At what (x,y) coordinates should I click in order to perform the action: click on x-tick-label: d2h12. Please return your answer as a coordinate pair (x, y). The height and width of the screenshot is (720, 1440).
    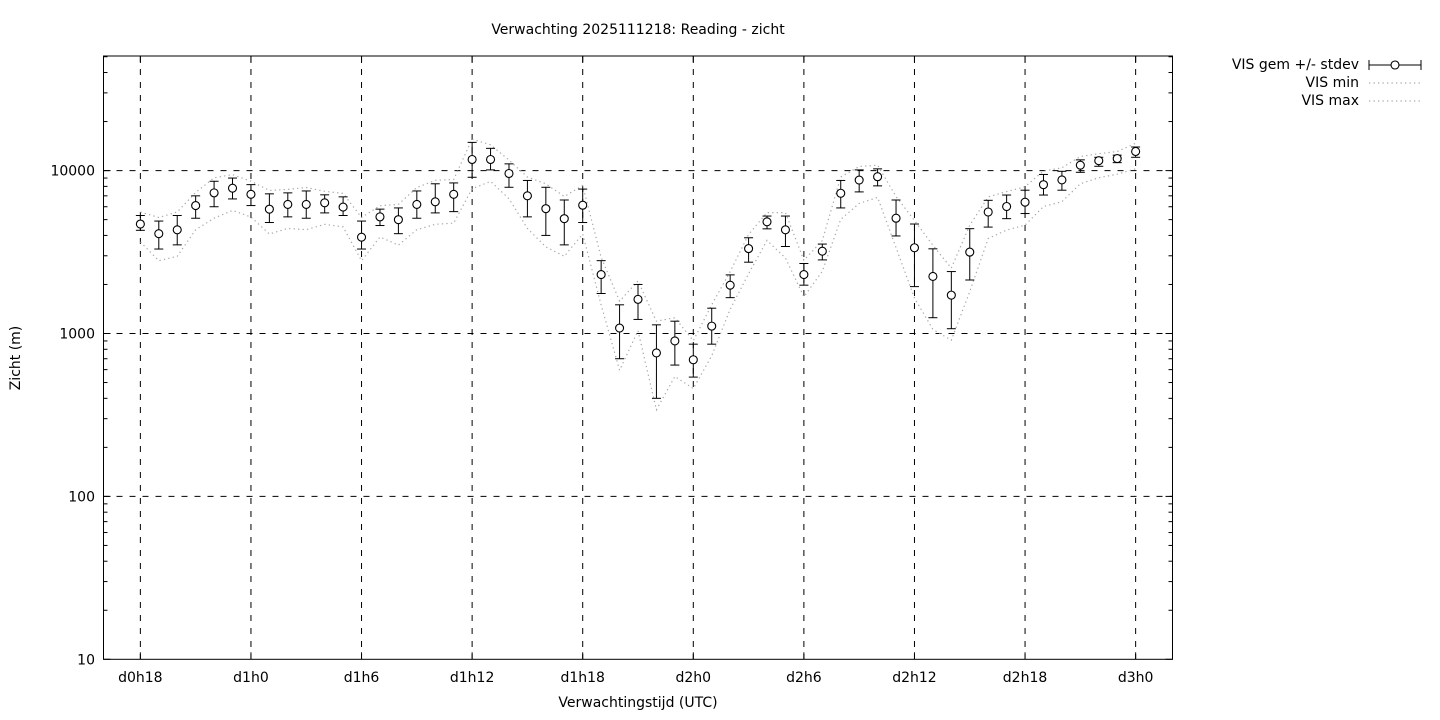
    Looking at the image, I should click on (914, 678).